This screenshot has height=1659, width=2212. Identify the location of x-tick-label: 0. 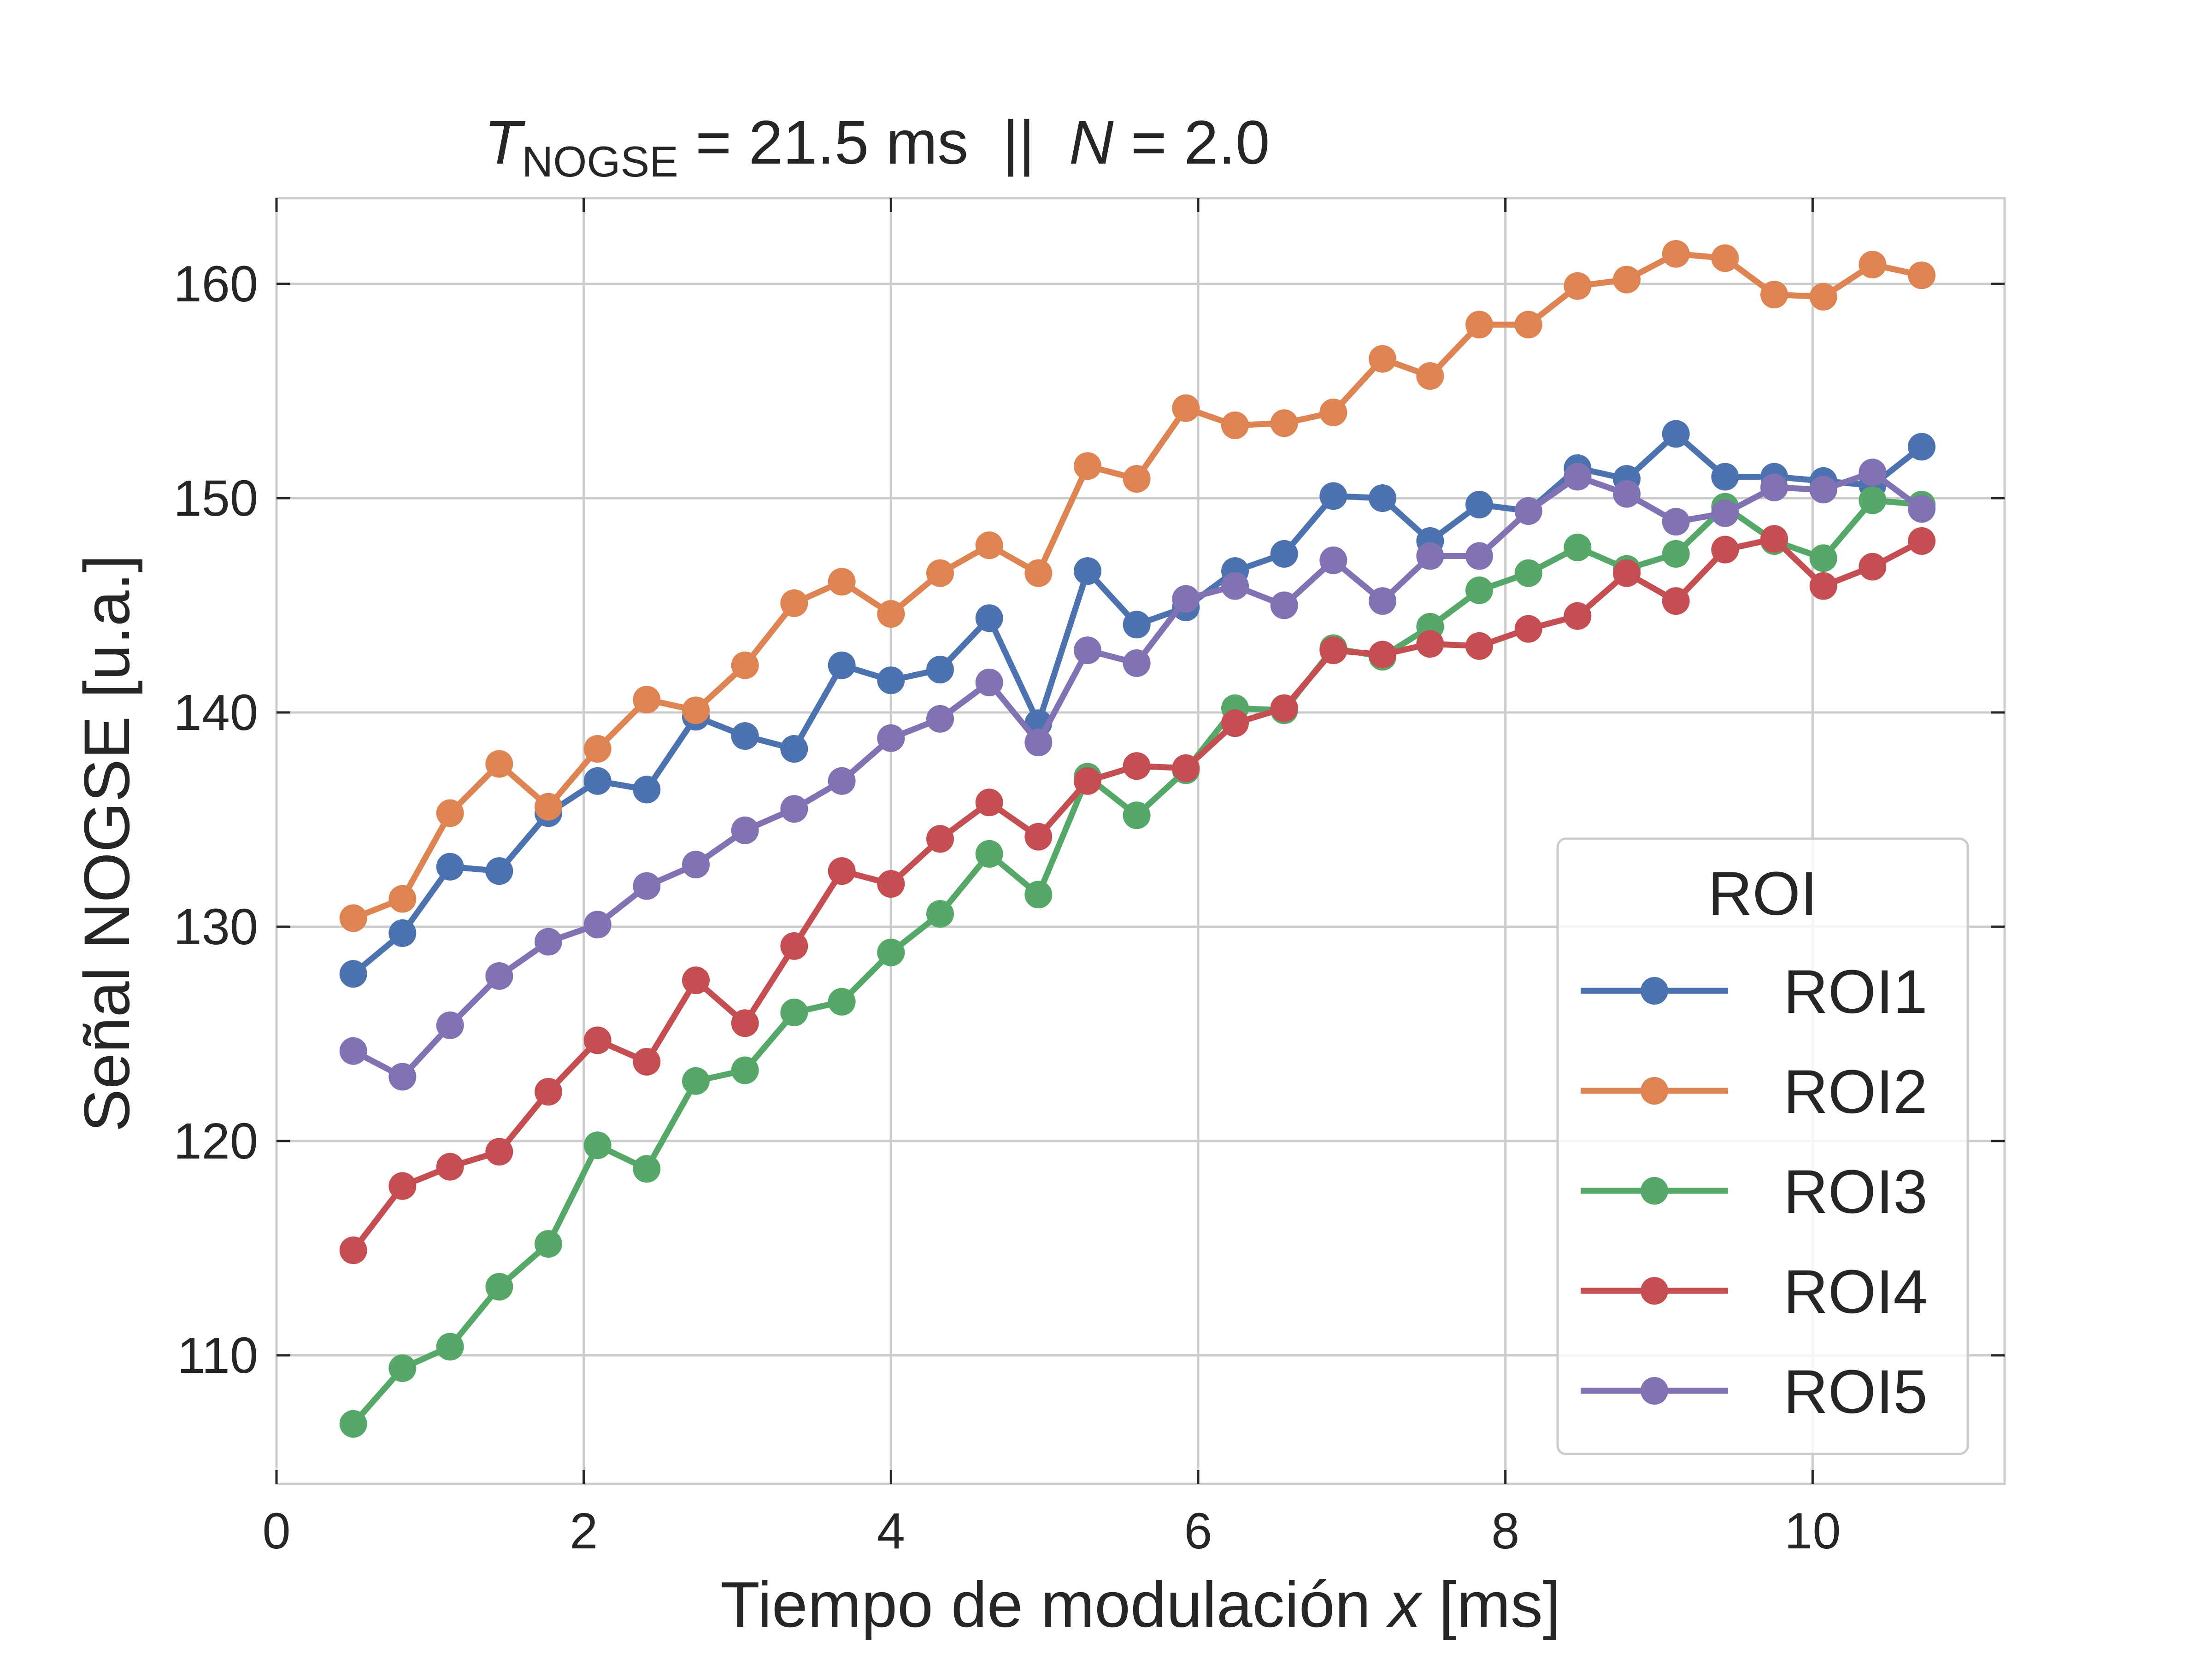
(276, 1531).